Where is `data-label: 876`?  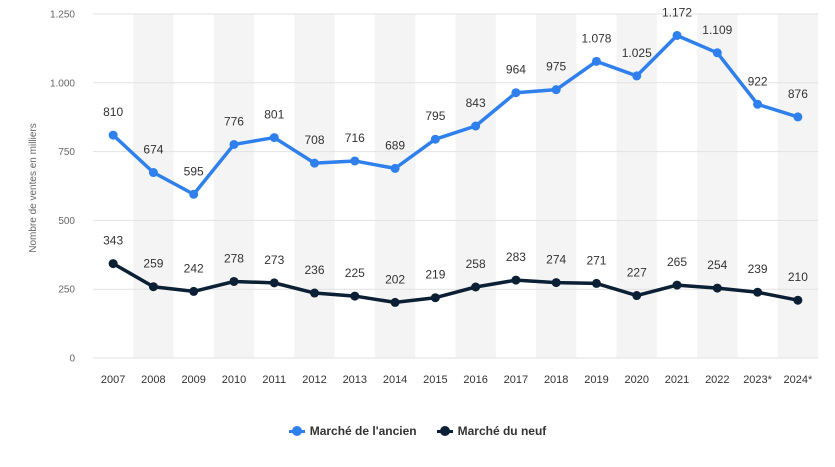
data-label: 876 is located at coordinates (798, 94).